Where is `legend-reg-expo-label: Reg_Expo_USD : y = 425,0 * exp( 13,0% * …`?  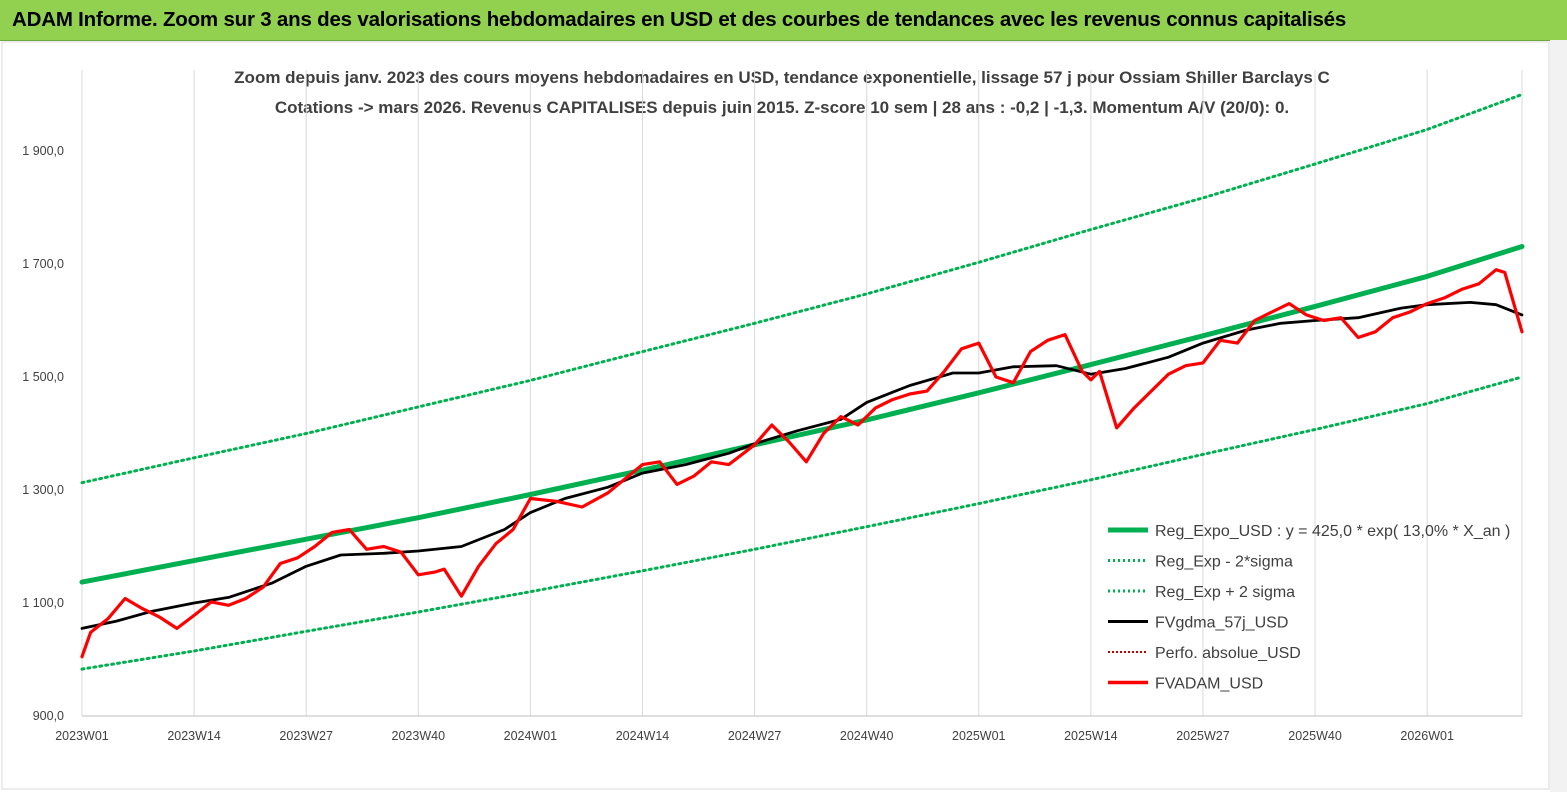 legend-reg-expo-label: Reg_Expo_USD : y = 425,0 * exp( 13,0% * … is located at coordinates (1332, 531).